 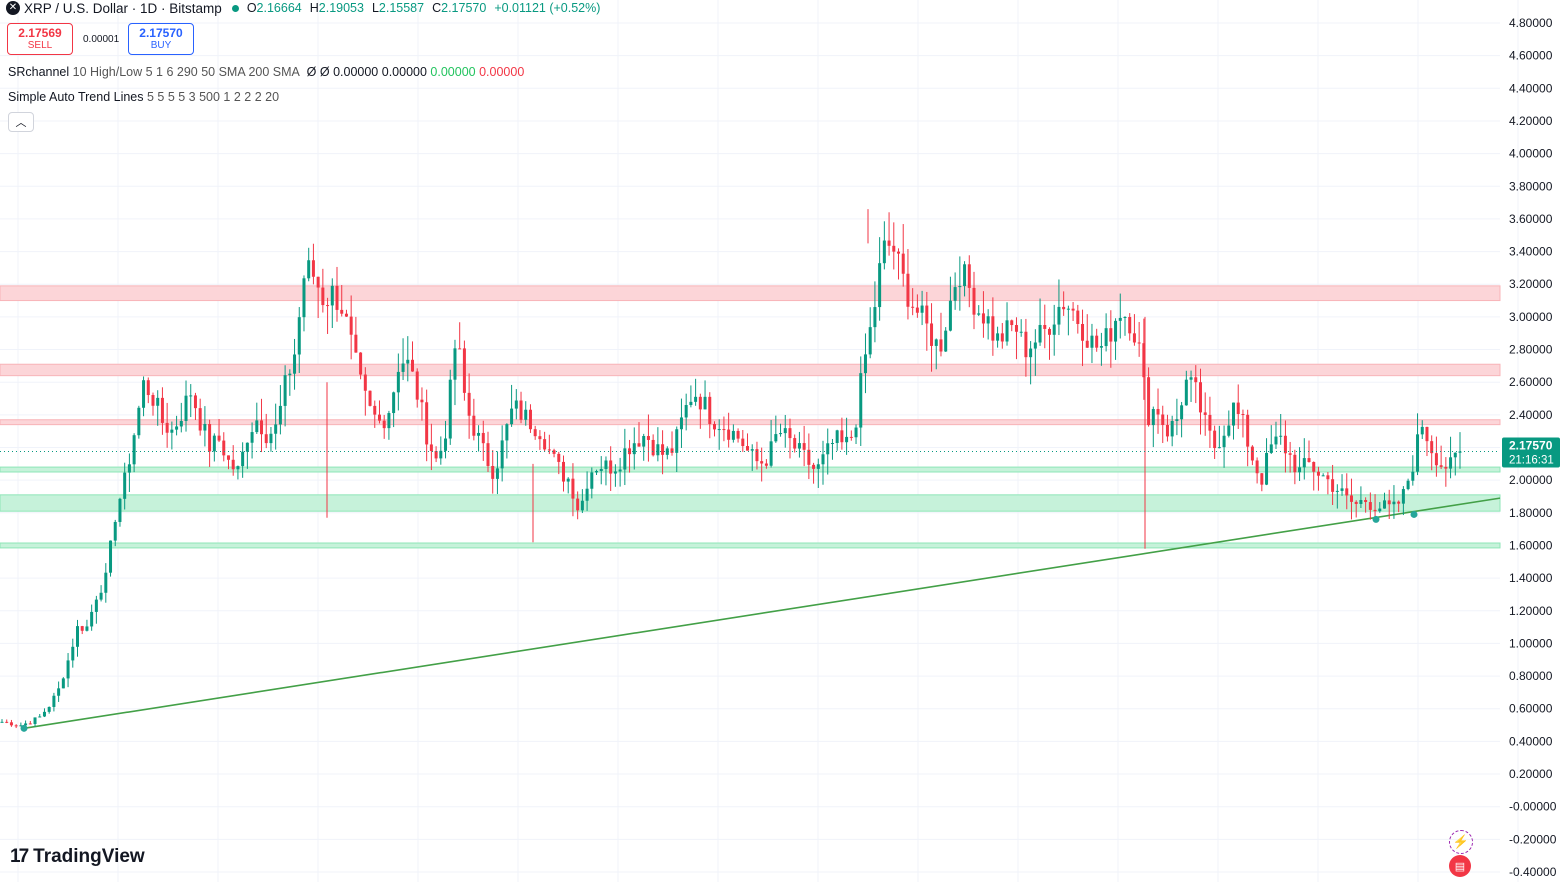 I want to click on price-axis-label: 2.60000, so click(x=1531, y=382).